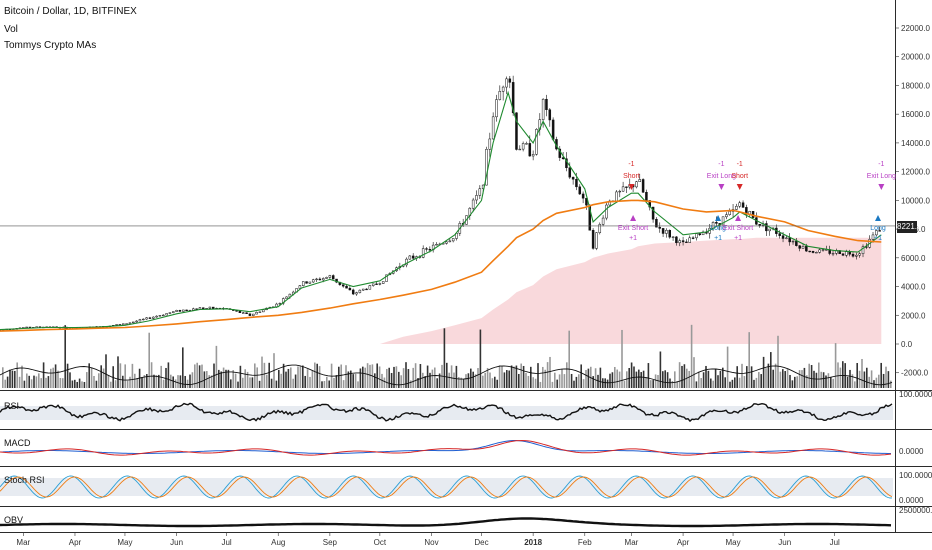  What do you see at coordinates (226, 542) in the screenshot?
I see `time-tick-label: Jul` at bounding box center [226, 542].